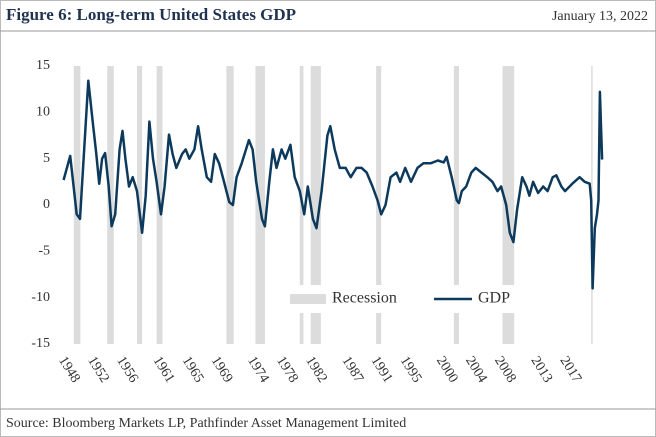  Describe the element at coordinates (151, 14) in the screenshot. I see `chart-title: Figure 6: Long-term United States GDP` at that location.